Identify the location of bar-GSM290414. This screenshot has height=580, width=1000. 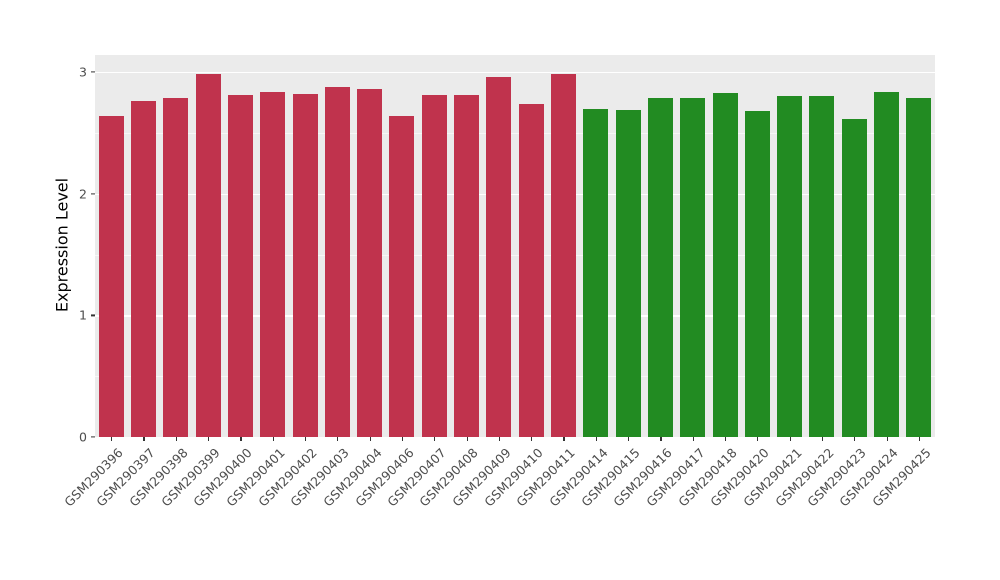
(596, 272).